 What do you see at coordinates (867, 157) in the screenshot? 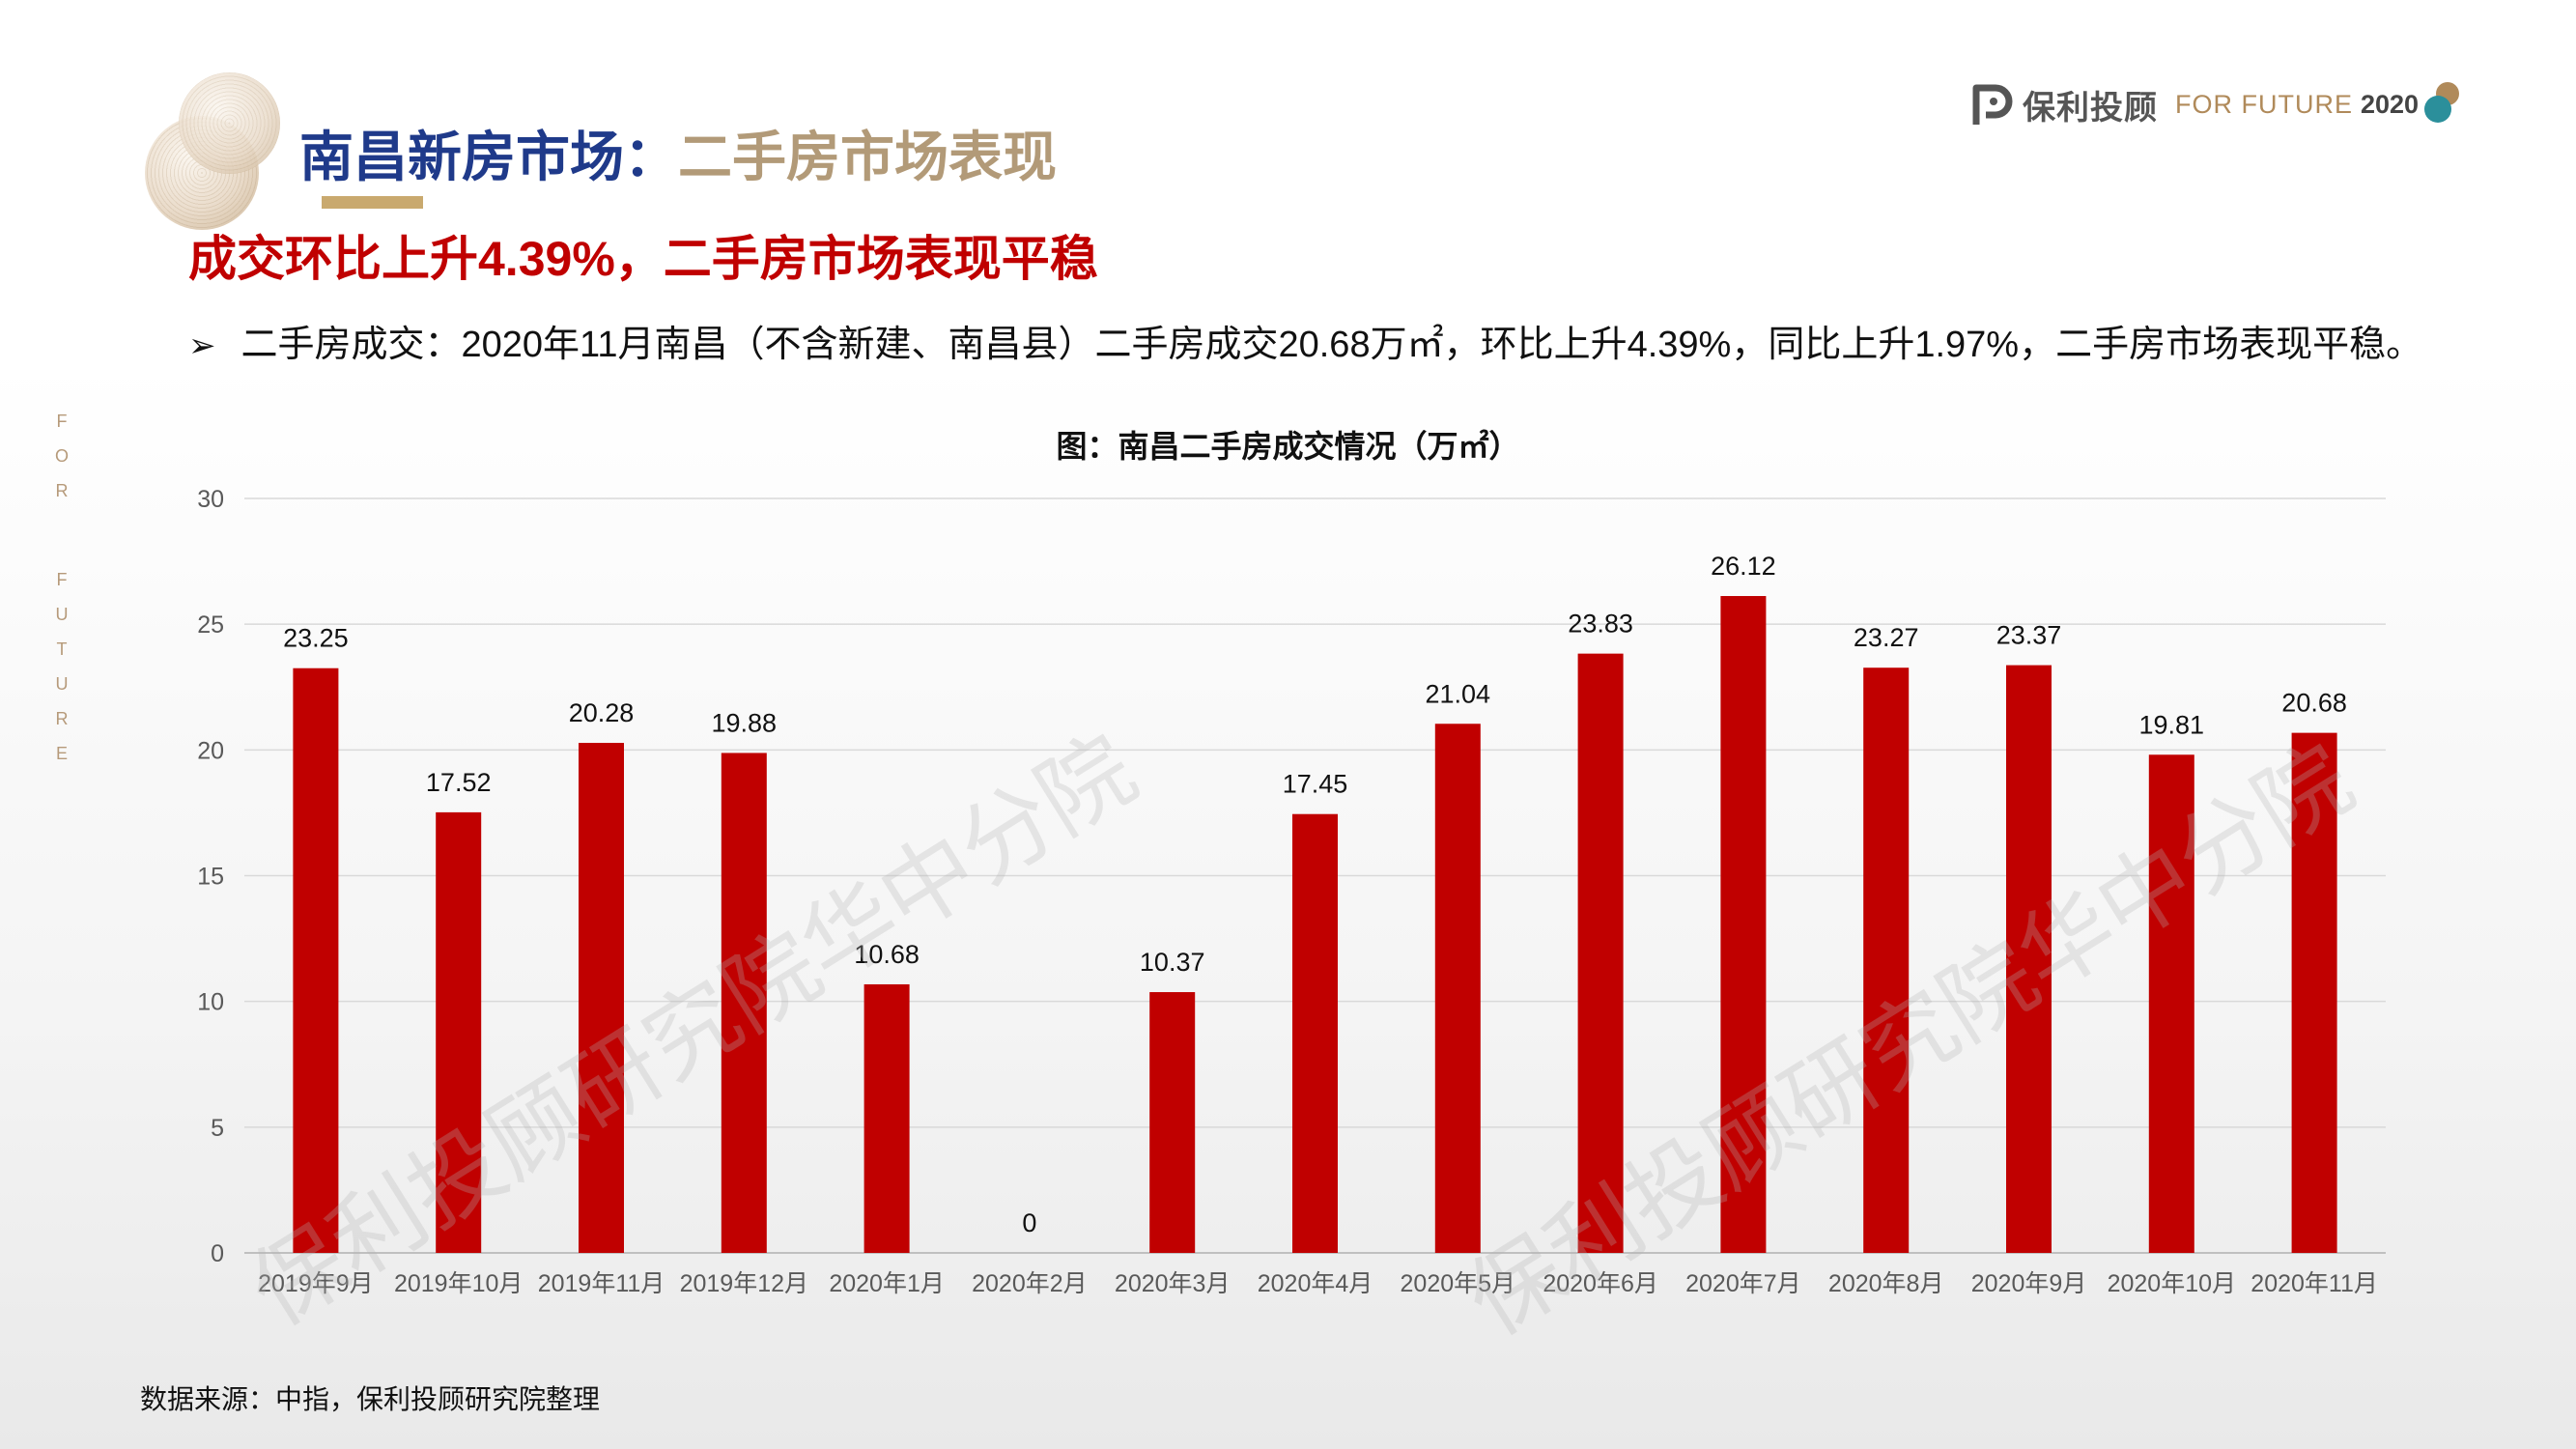
I see `page-title-part2: 二手房市场表现` at bounding box center [867, 157].